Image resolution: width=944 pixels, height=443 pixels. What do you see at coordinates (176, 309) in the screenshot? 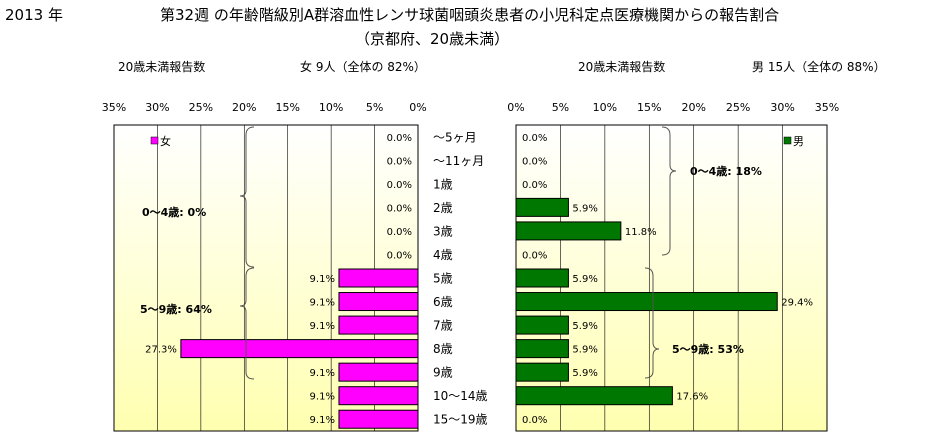
I see `female-group-label-5-9: 5～9歳: 64%` at bounding box center [176, 309].